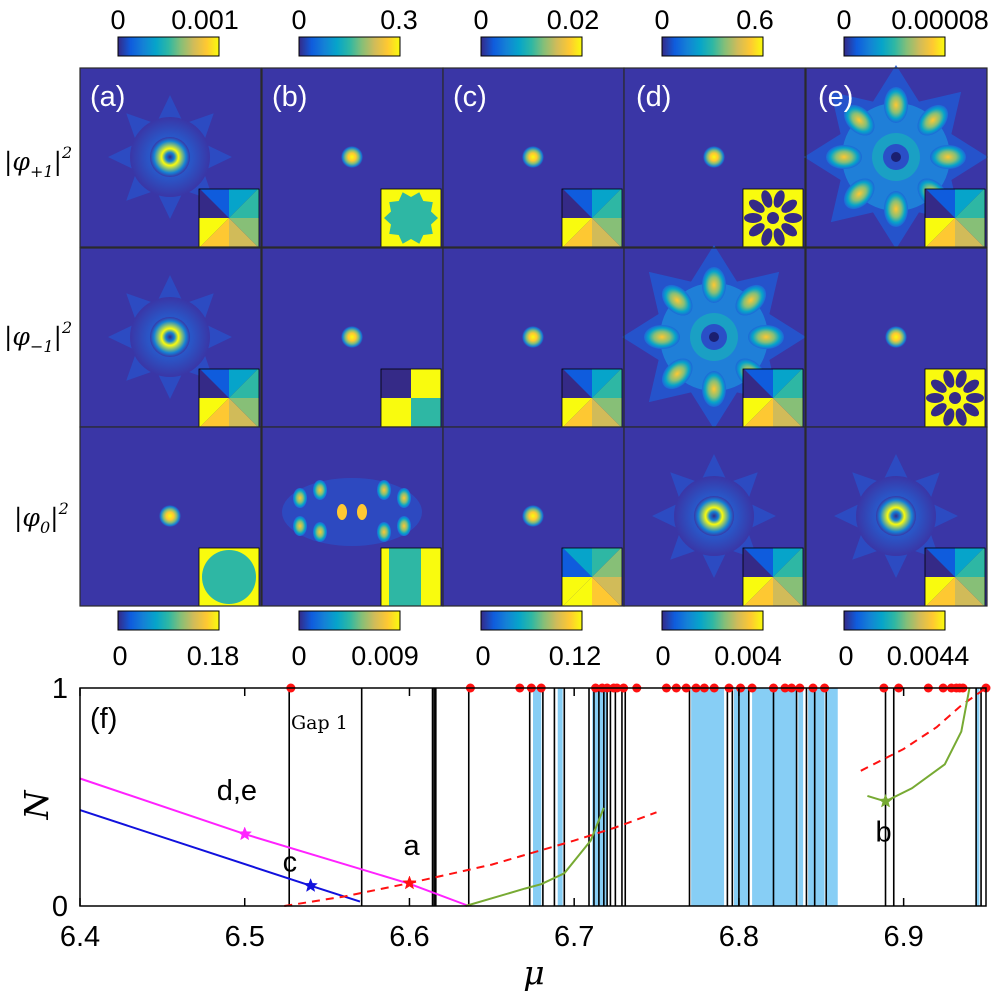  I want to click on marker-star-a, so click(409, 882).